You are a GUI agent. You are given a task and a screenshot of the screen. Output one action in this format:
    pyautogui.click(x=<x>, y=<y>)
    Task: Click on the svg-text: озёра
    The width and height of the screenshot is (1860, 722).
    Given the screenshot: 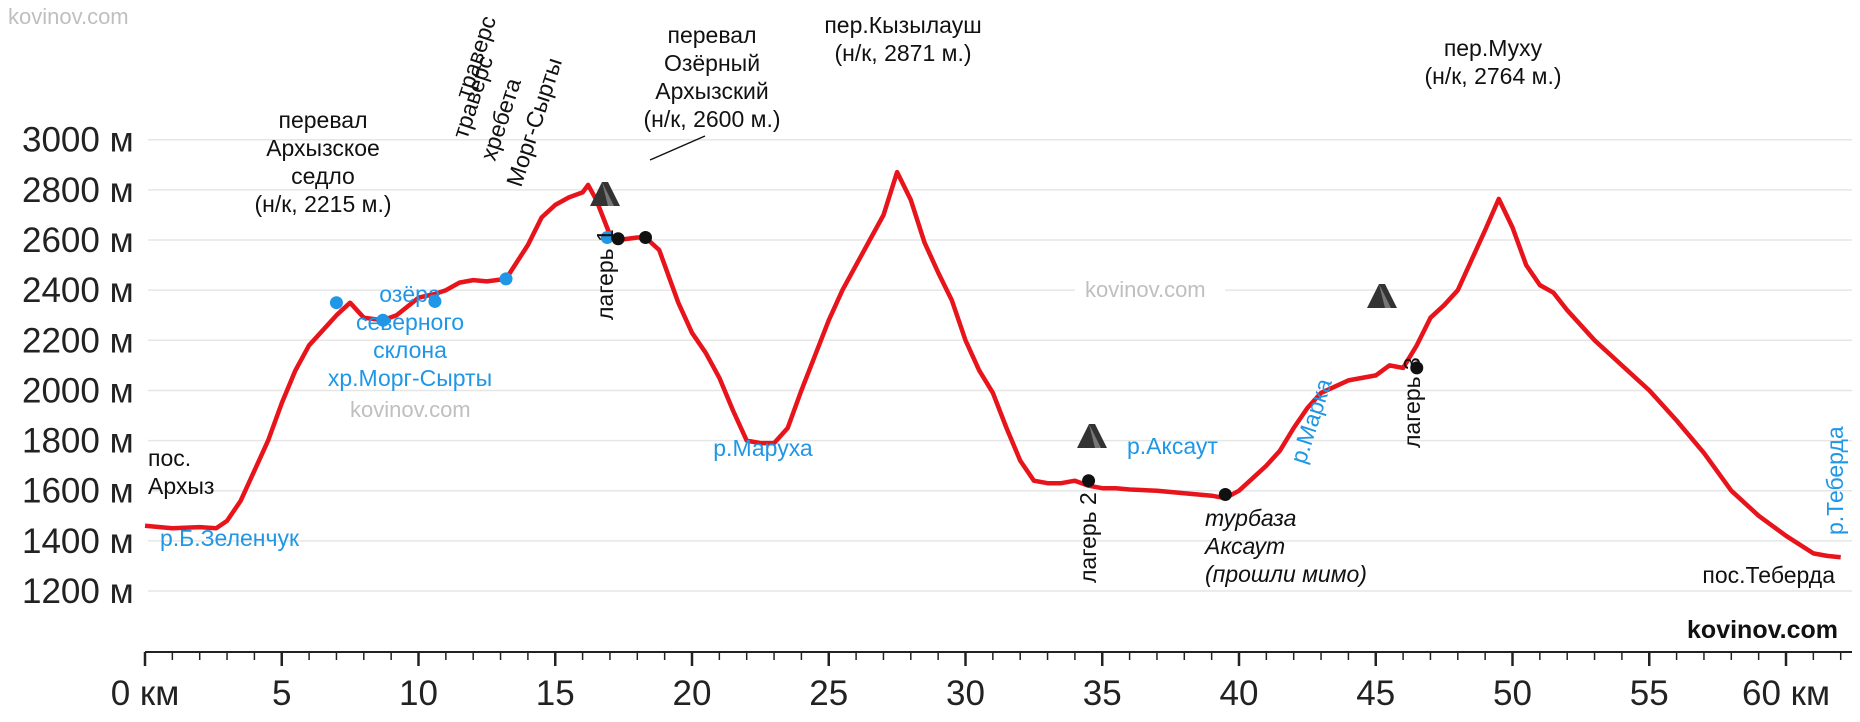 What is the action you would take?
    pyautogui.click(x=410, y=294)
    